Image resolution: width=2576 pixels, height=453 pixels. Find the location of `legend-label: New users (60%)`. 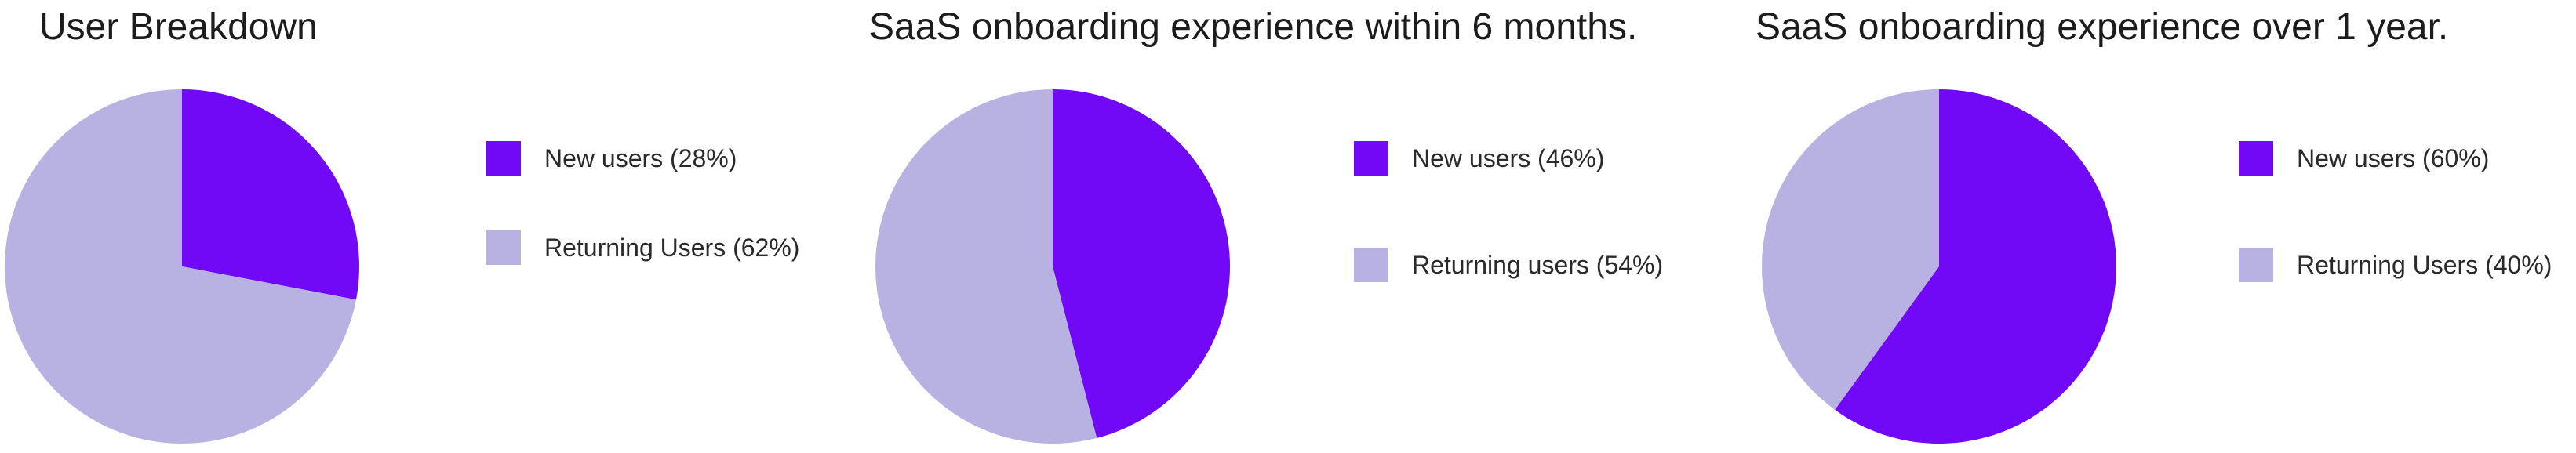

legend-label: New users (60%) is located at coordinates (2393, 158).